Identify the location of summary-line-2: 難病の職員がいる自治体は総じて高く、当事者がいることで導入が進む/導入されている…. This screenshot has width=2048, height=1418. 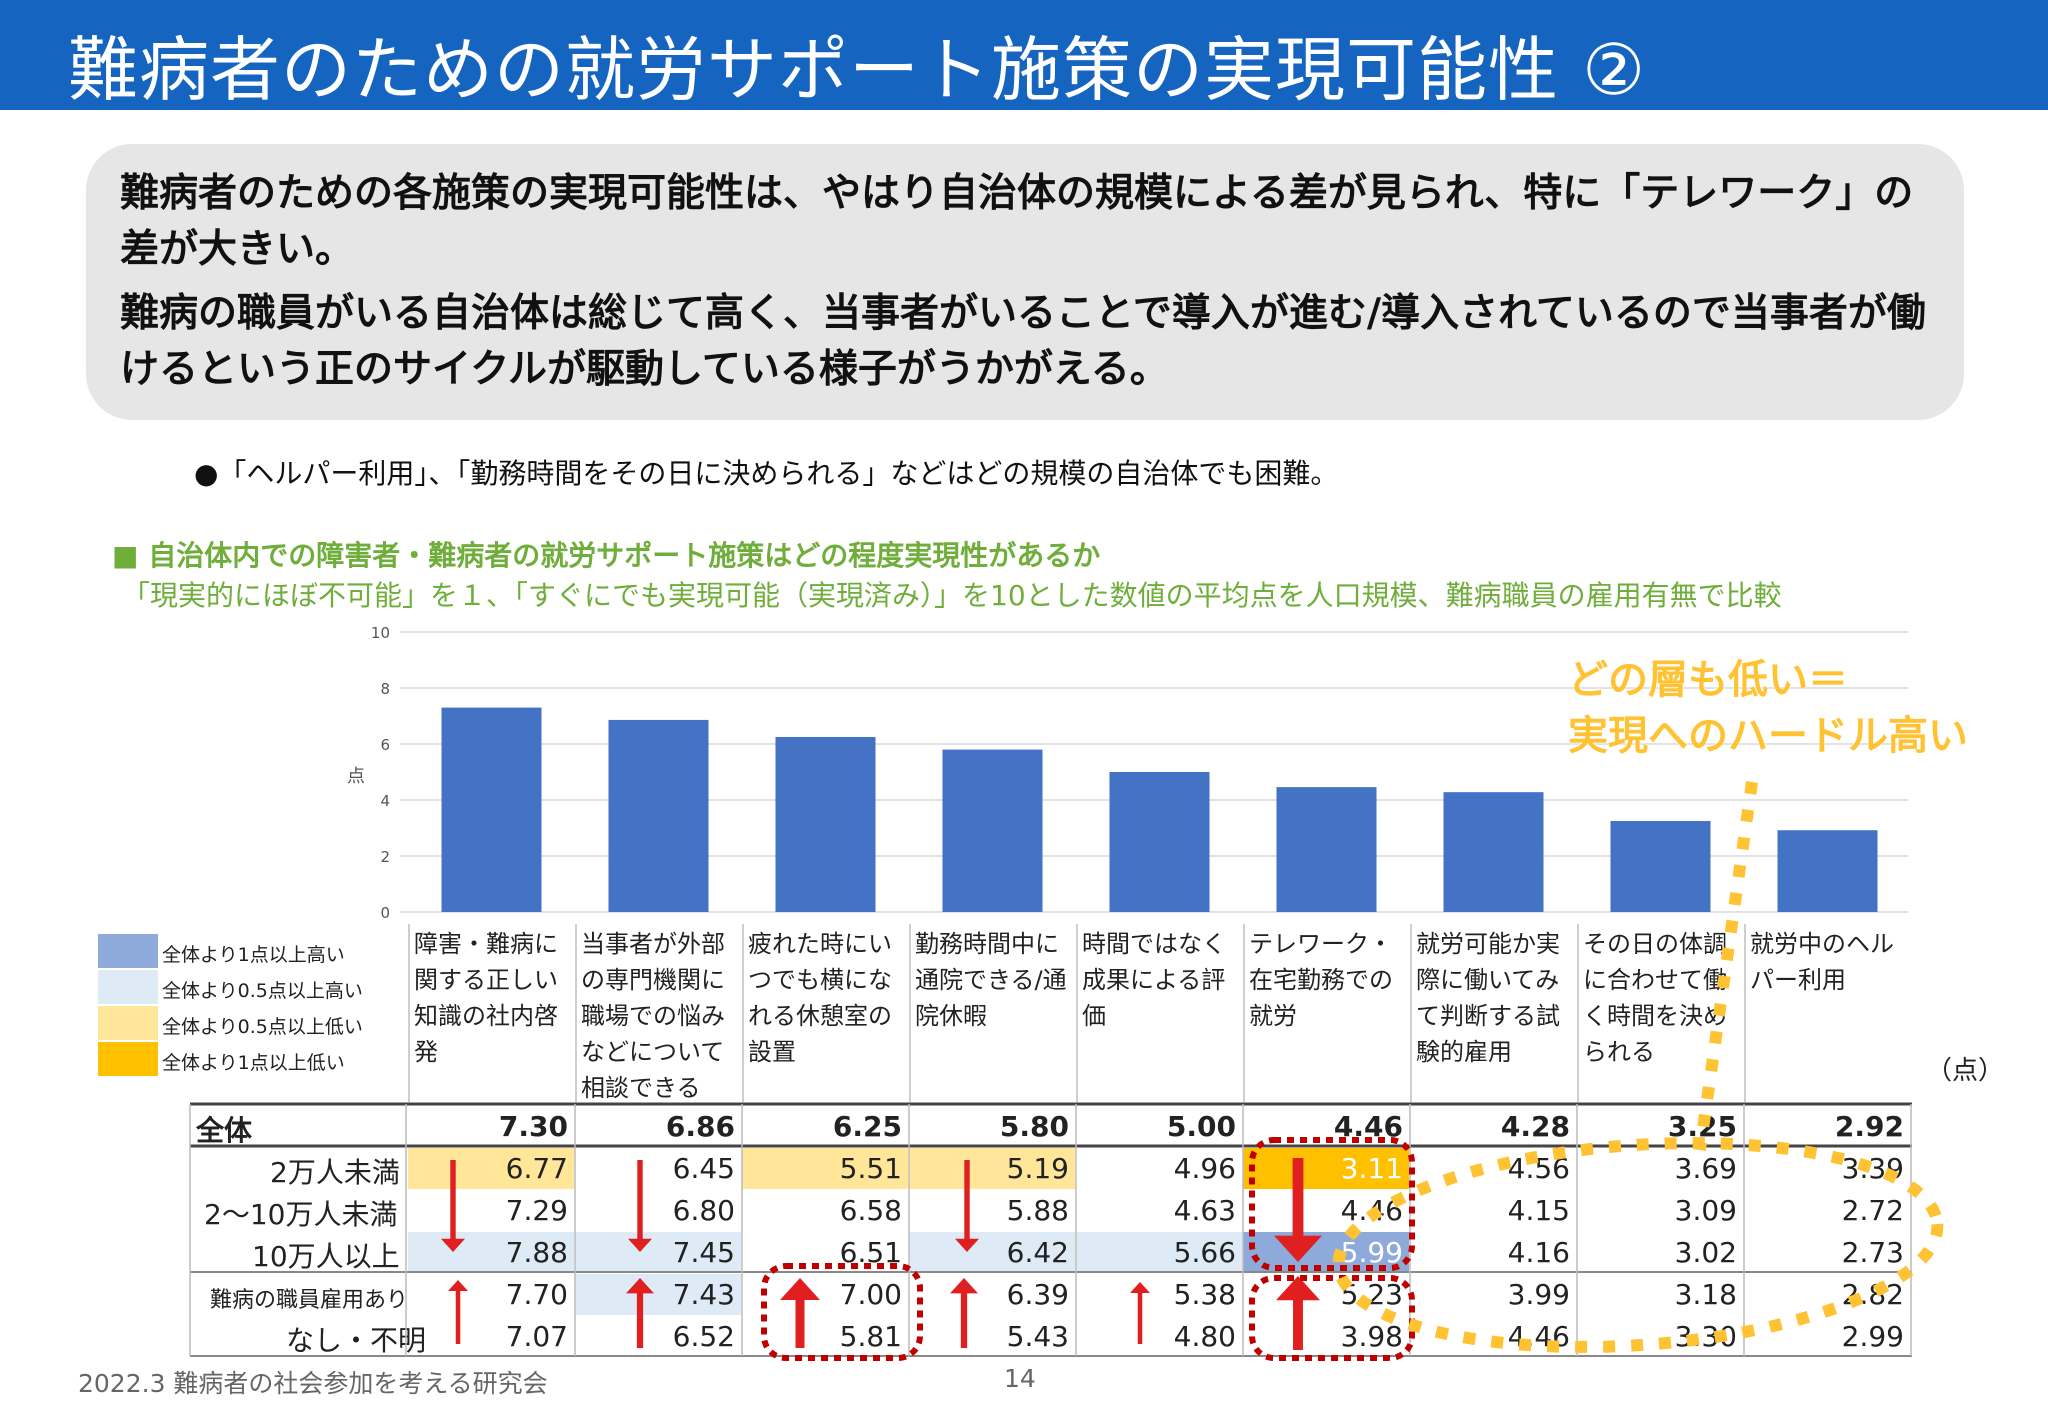
(1023, 341).